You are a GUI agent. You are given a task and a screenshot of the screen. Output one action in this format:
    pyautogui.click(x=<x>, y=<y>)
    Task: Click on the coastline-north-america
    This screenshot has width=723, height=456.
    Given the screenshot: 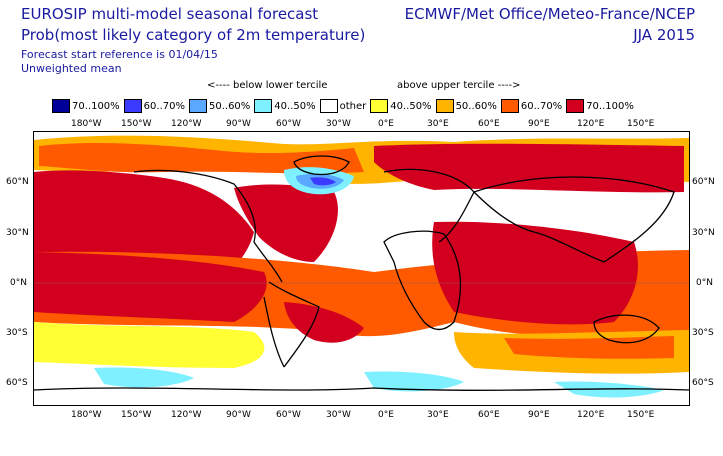 What is the action you would take?
    pyautogui.click(x=208, y=226)
    